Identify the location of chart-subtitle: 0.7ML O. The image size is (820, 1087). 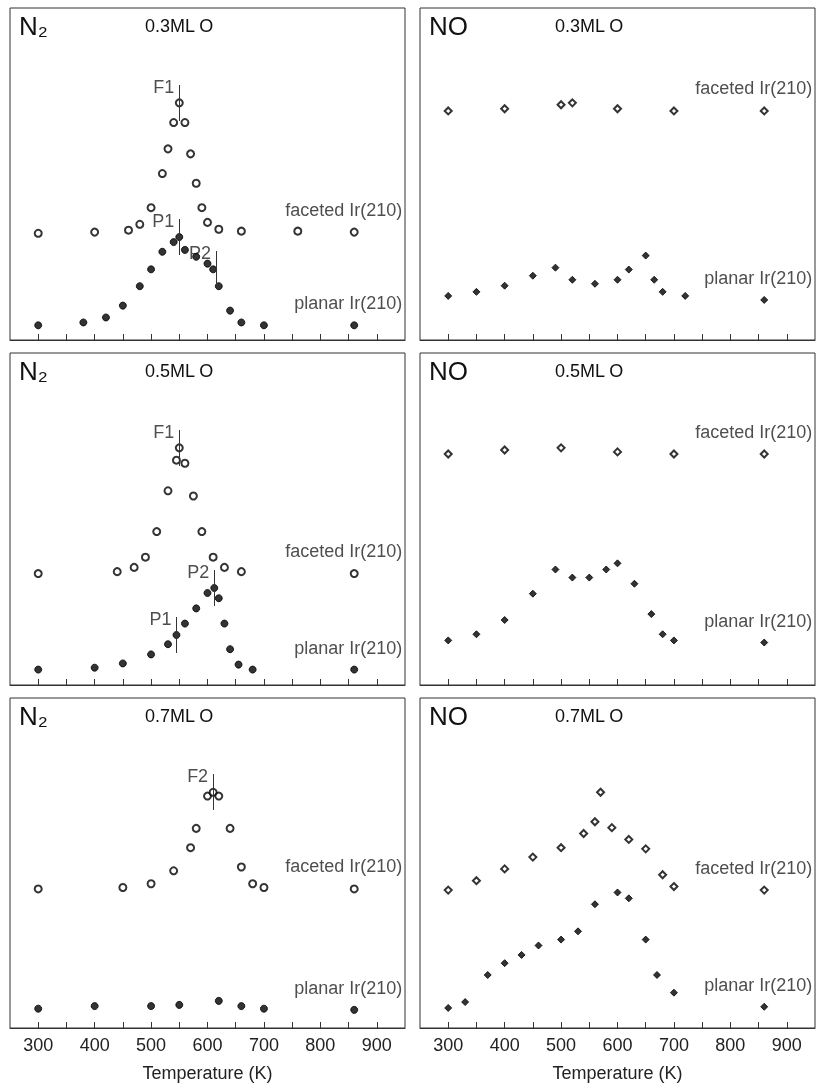
(589, 716).